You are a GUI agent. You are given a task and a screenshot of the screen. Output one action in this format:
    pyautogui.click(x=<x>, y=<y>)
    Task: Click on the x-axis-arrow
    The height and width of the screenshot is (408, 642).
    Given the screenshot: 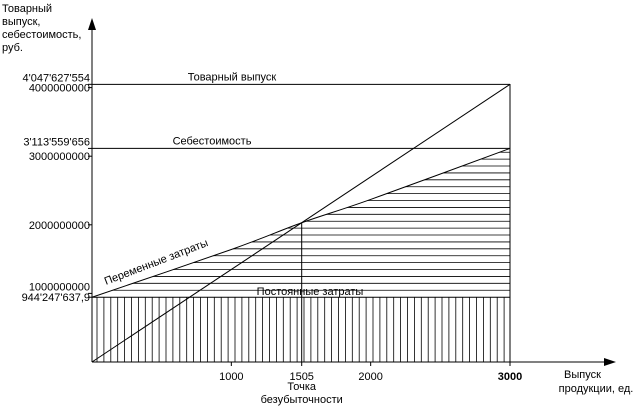 What is the action you would take?
    pyautogui.click(x=610, y=362)
    